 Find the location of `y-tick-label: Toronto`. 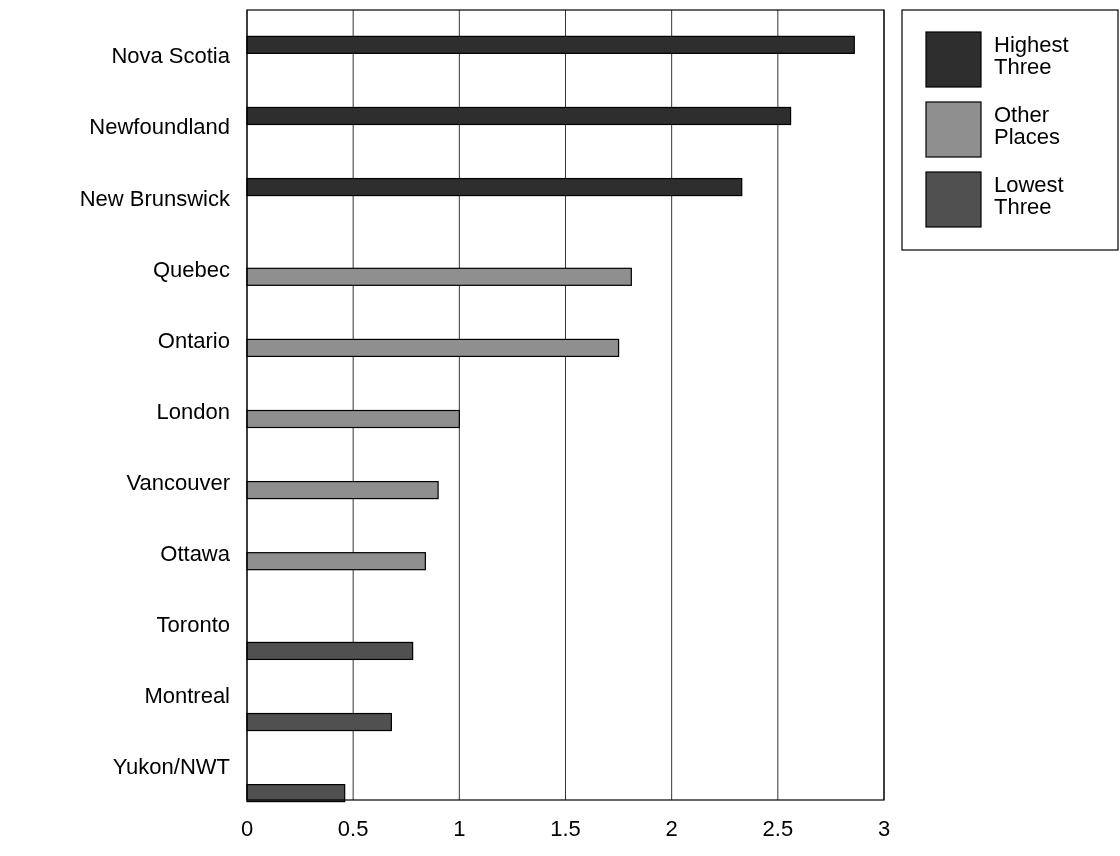

y-tick-label: Toronto is located at coordinates (193, 625).